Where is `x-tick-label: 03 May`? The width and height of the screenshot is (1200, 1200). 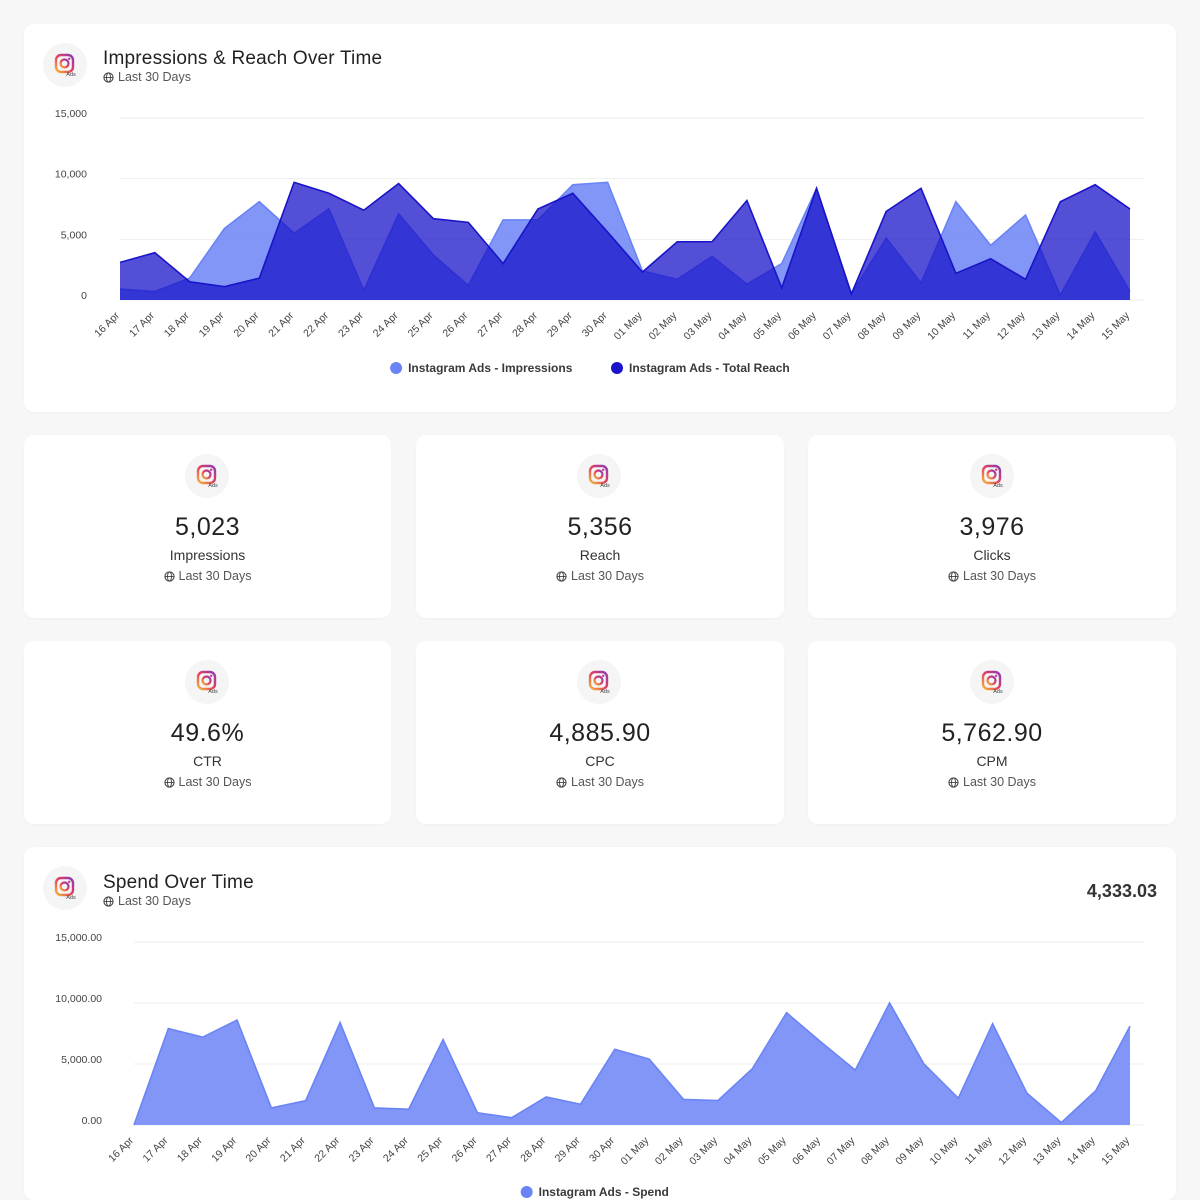
x-tick-label: 03 May is located at coordinates (703, 1150).